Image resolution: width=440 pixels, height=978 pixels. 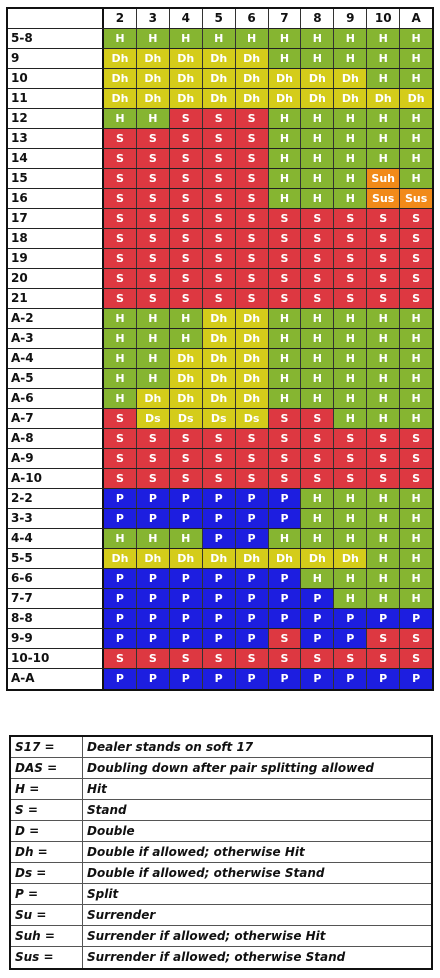 What do you see at coordinates (220, 79) in the screenshot?
I see `hand-row: 10 Dh Dh Dh Dh Dh Dh Dh Dh H H` at bounding box center [220, 79].